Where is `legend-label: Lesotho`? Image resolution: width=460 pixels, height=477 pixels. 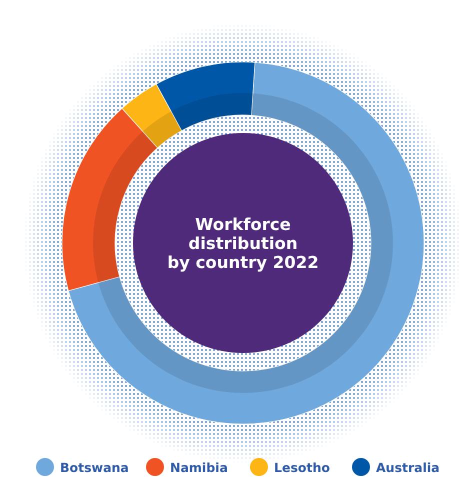
legend-label: Lesotho is located at coordinates (302, 467).